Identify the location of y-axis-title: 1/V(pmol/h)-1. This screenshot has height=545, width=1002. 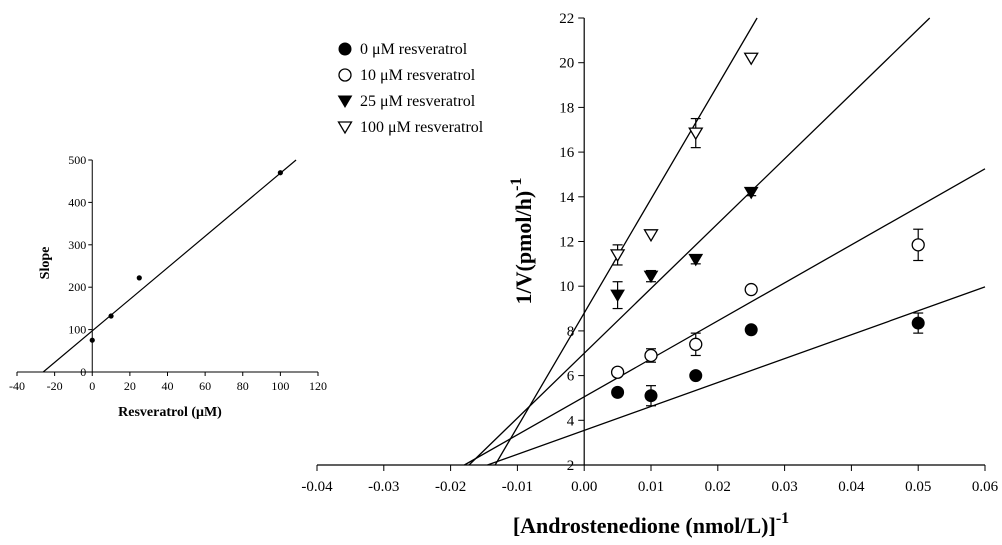
(522, 240).